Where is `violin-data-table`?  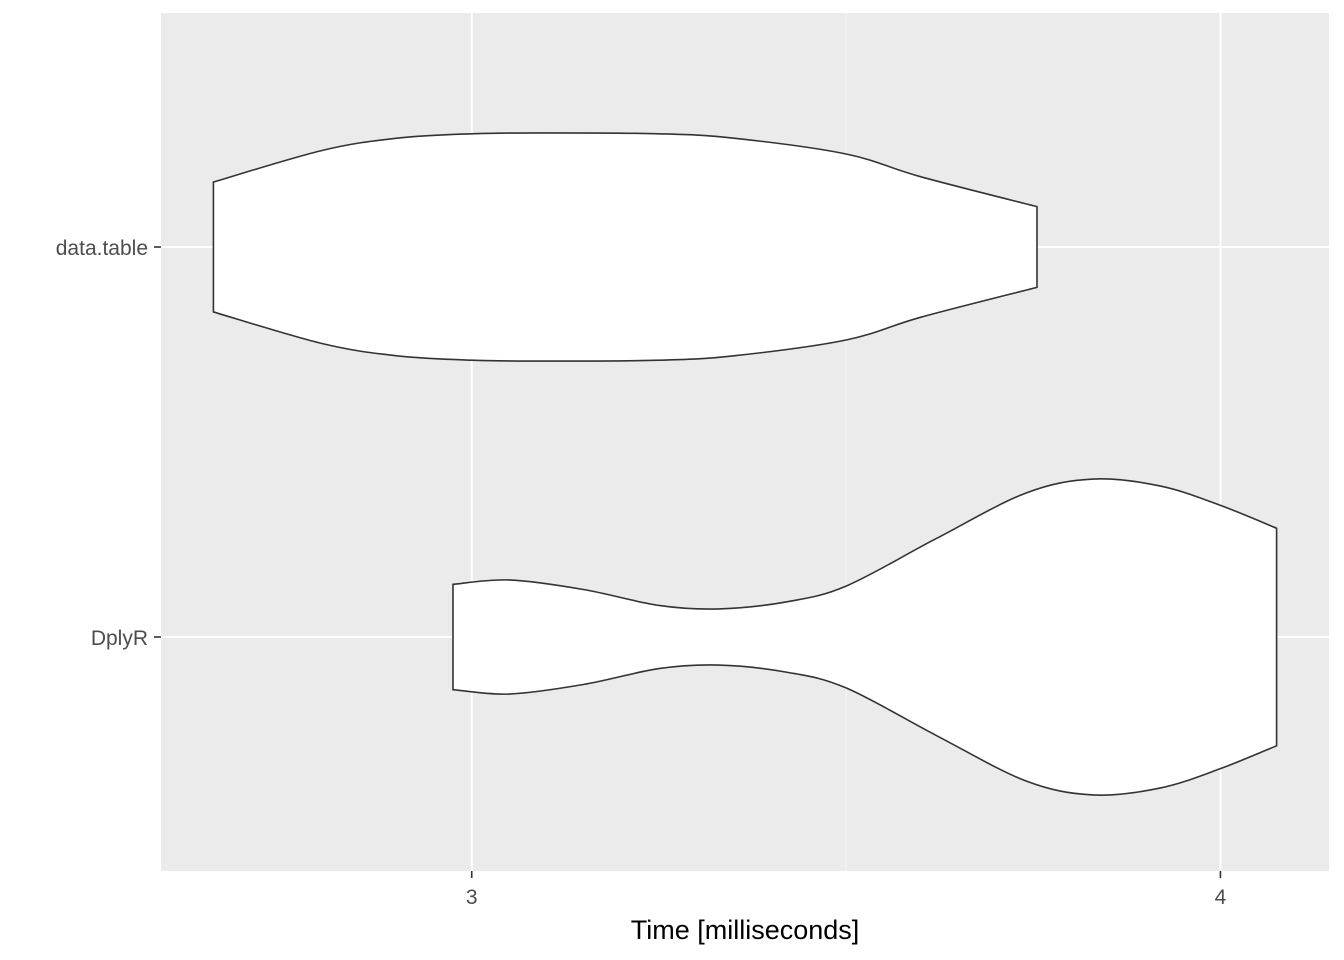
violin-data-table is located at coordinates (625, 247).